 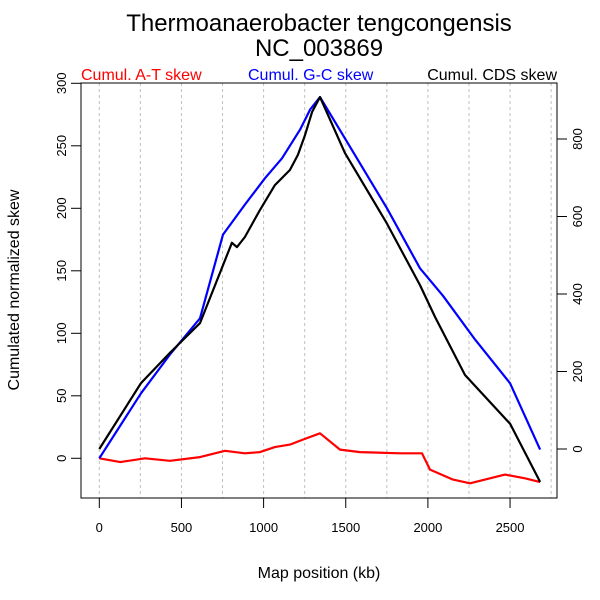 I want to click on x-tick-label: 0, so click(x=99, y=527).